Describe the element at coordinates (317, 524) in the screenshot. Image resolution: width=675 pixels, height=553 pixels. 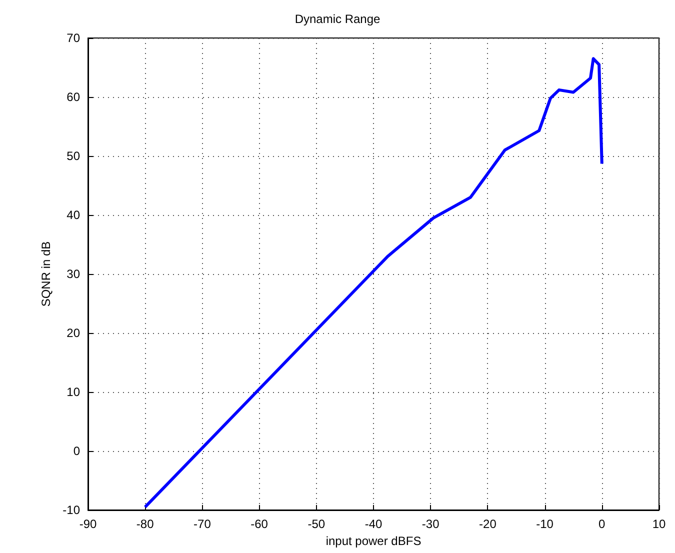
I see `x-tick-label: -50` at that location.